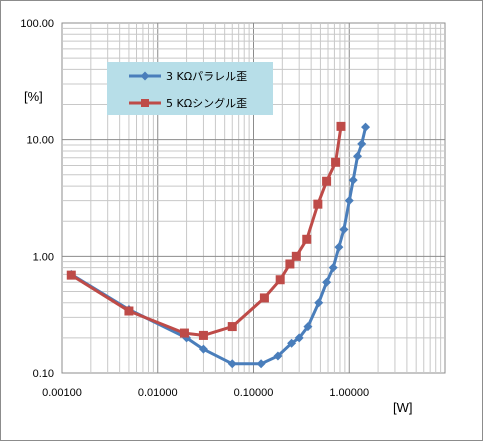  What do you see at coordinates (145, 76) in the screenshot?
I see `legend-marker-diamond` at bounding box center [145, 76].